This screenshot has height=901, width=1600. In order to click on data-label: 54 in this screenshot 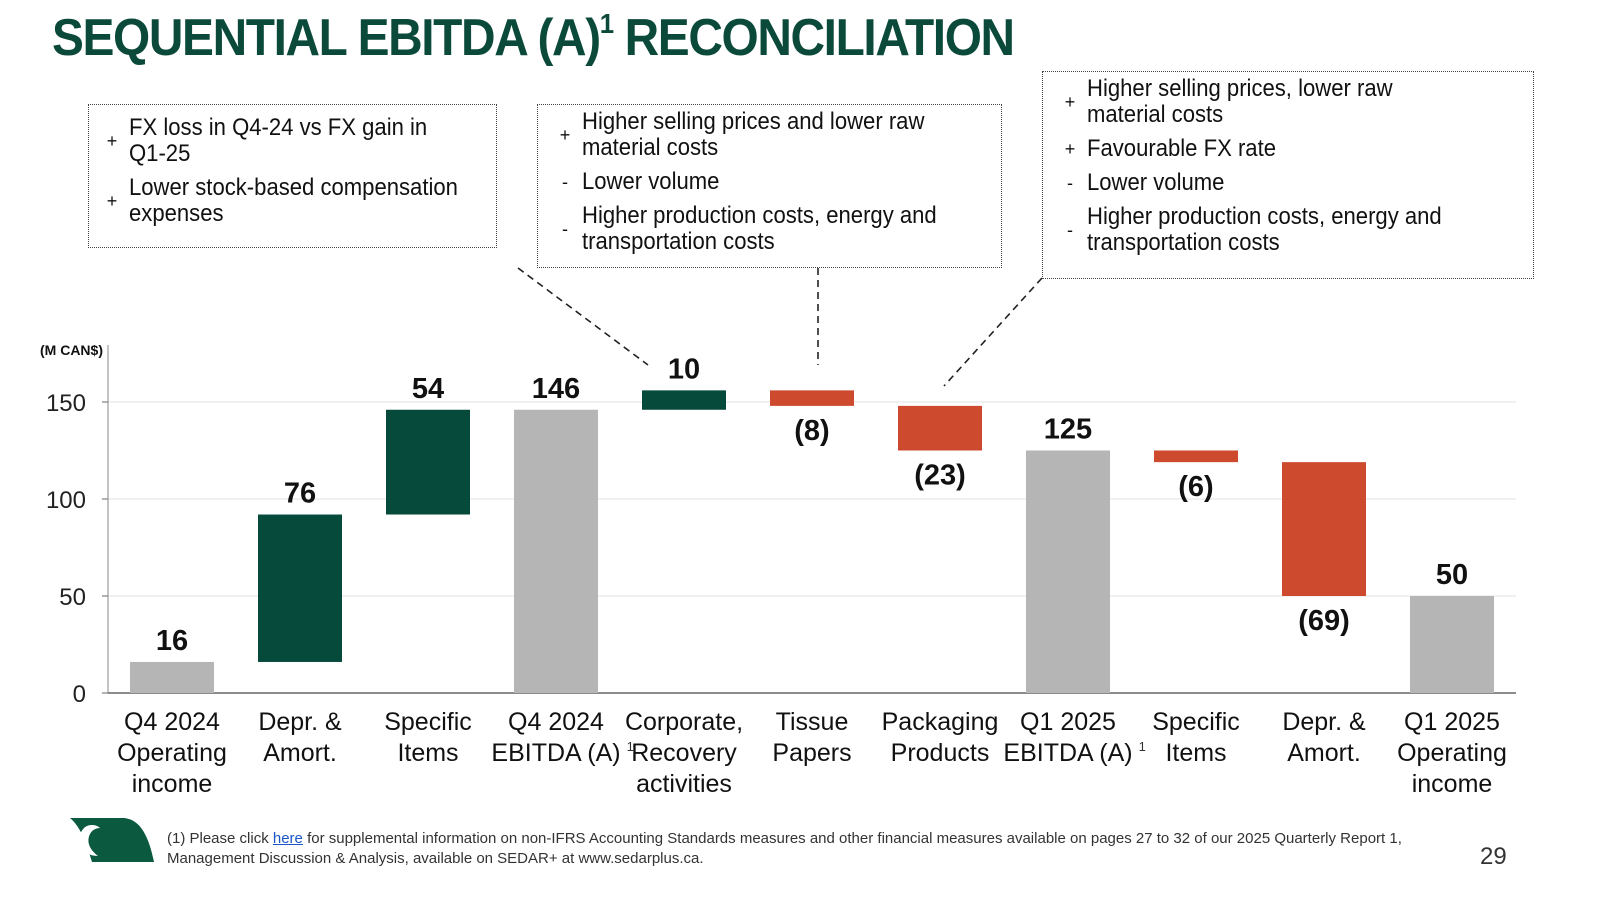, I will do `click(428, 389)`.